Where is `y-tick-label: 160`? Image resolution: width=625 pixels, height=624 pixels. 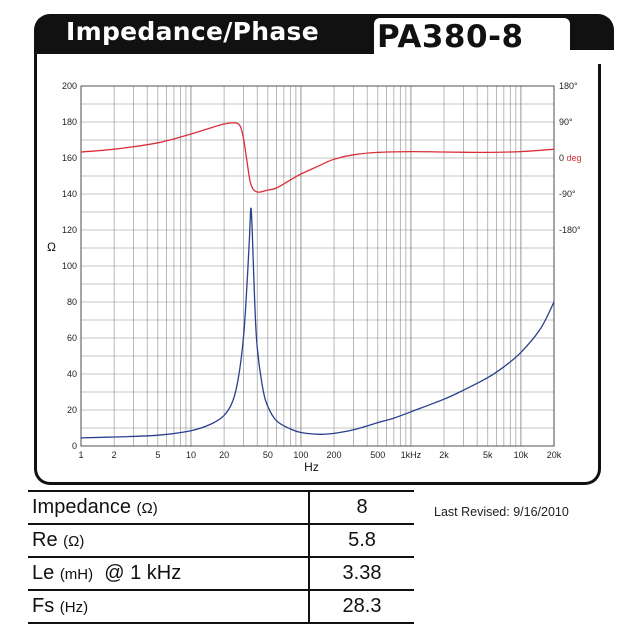
y-tick-label: 160 is located at coordinates (69, 158).